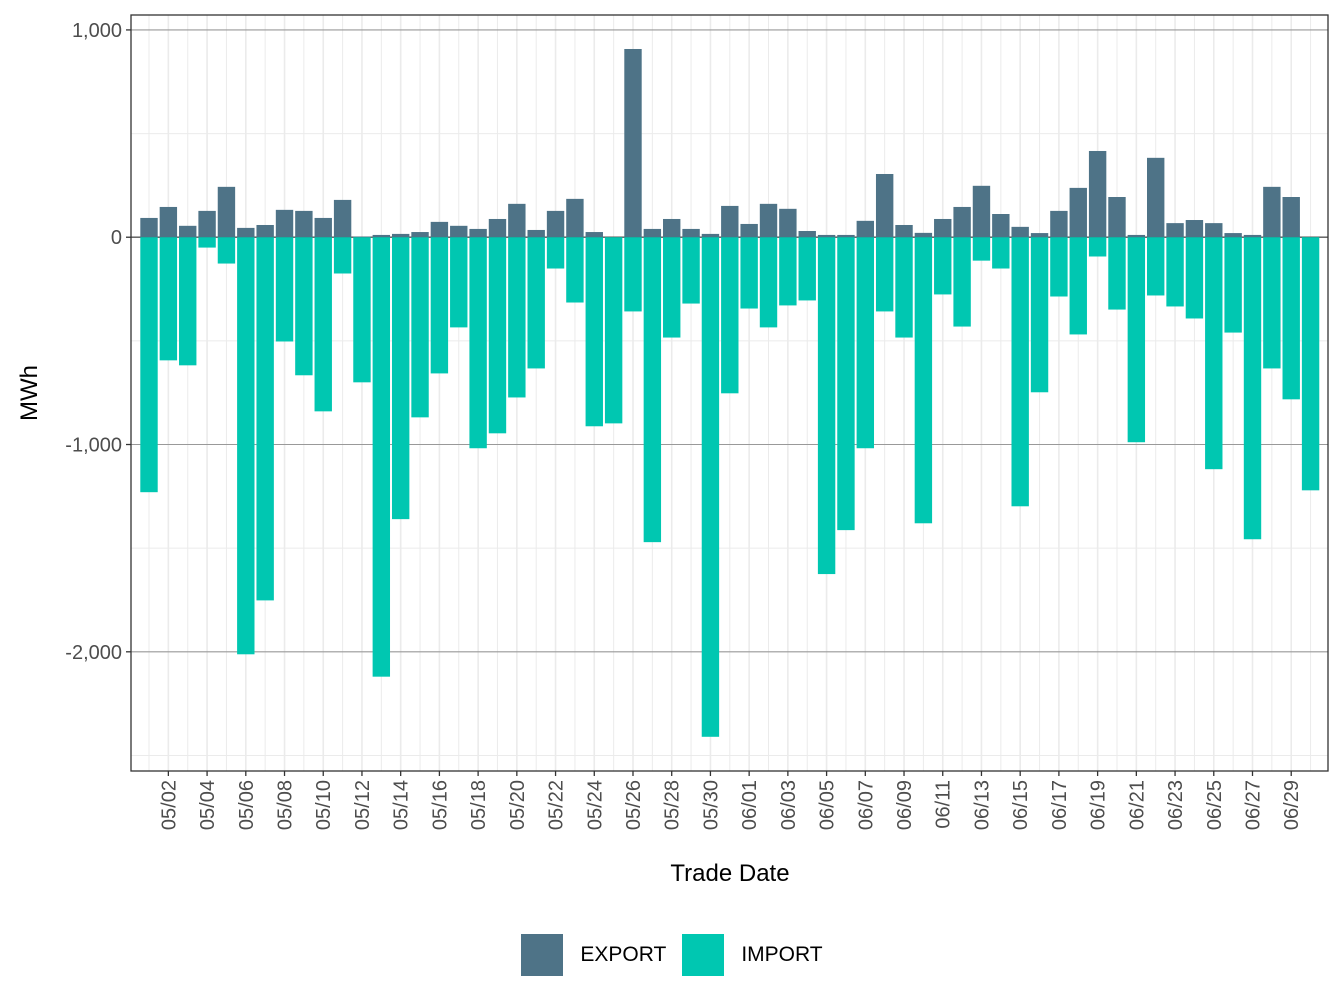  What do you see at coordinates (97, 31) in the screenshot?
I see `y-tick-label: 1,000` at bounding box center [97, 31].